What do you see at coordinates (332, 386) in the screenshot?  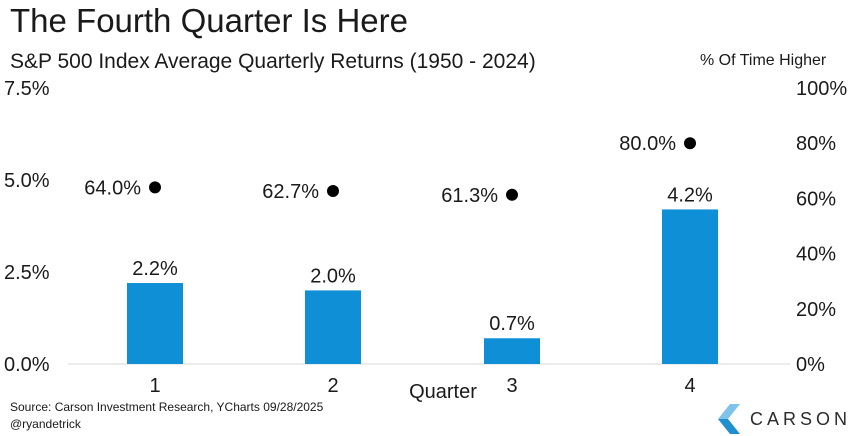 I see `x-axis-tick-label: 2` at bounding box center [332, 386].